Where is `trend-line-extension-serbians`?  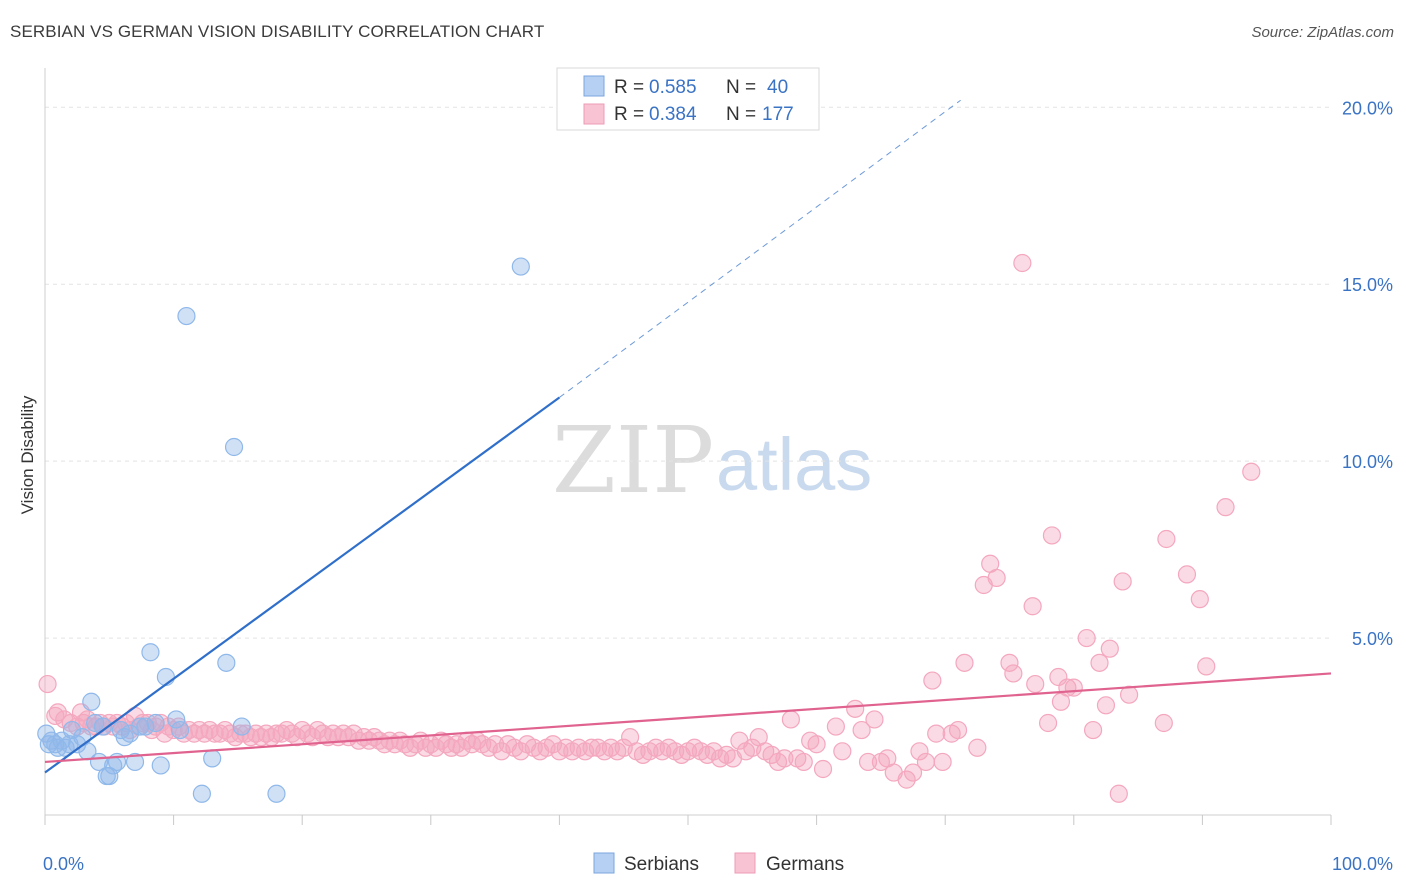
trend-line-extension-serbians is located at coordinates (760, 248).